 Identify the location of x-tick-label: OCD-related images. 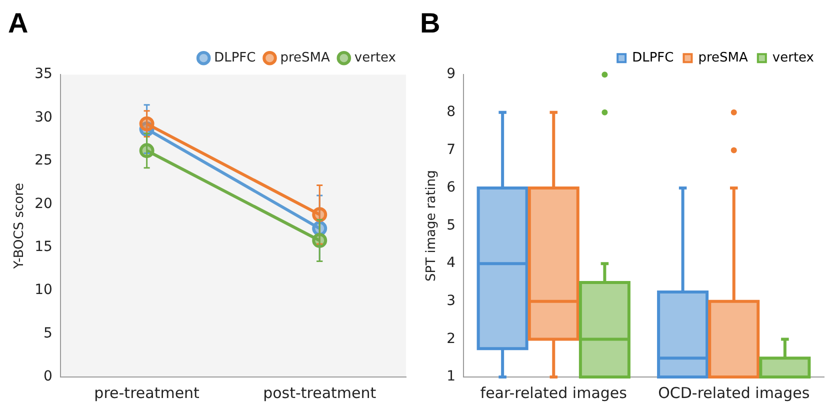
(734, 393).